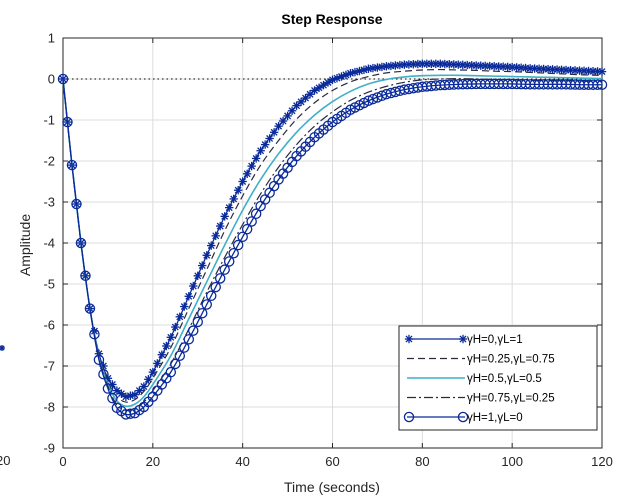 The image size is (626, 500). I want to click on x-tick-label: 0, so click(62, 461).